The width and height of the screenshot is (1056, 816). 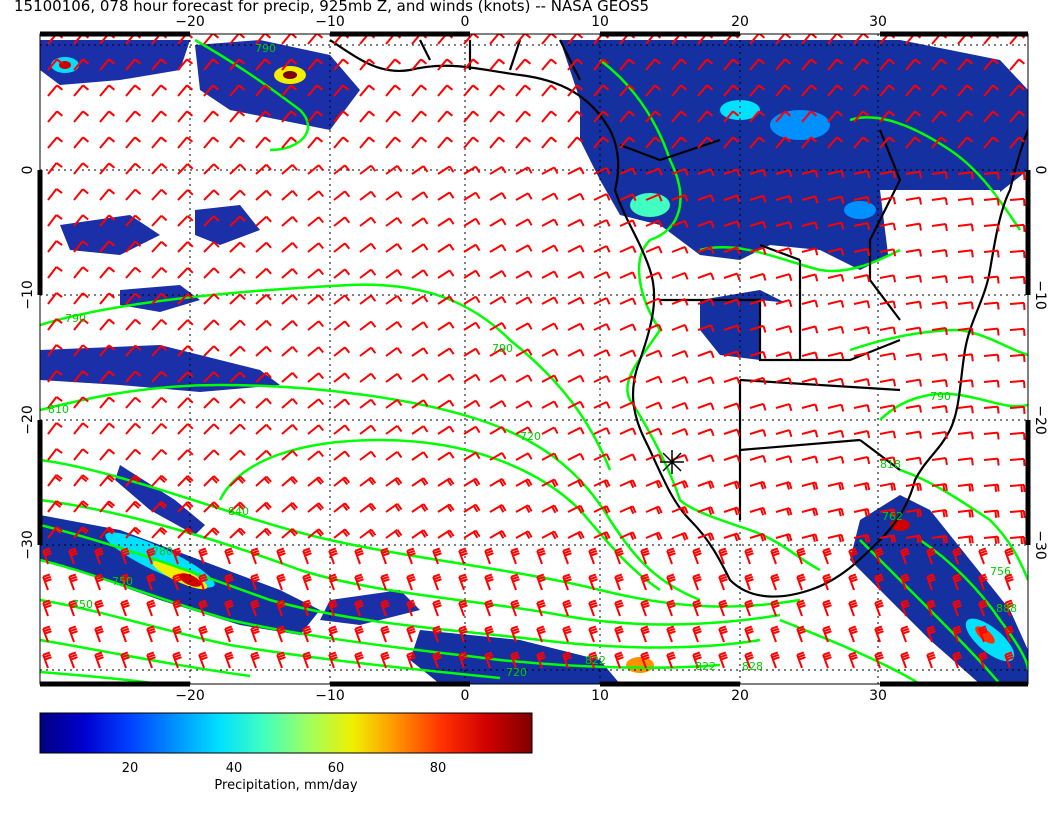 What do you see at coordinates (330, 696) in the screenshot?
I see `lon-tick-label: −10` at bounding box center [330, 696].